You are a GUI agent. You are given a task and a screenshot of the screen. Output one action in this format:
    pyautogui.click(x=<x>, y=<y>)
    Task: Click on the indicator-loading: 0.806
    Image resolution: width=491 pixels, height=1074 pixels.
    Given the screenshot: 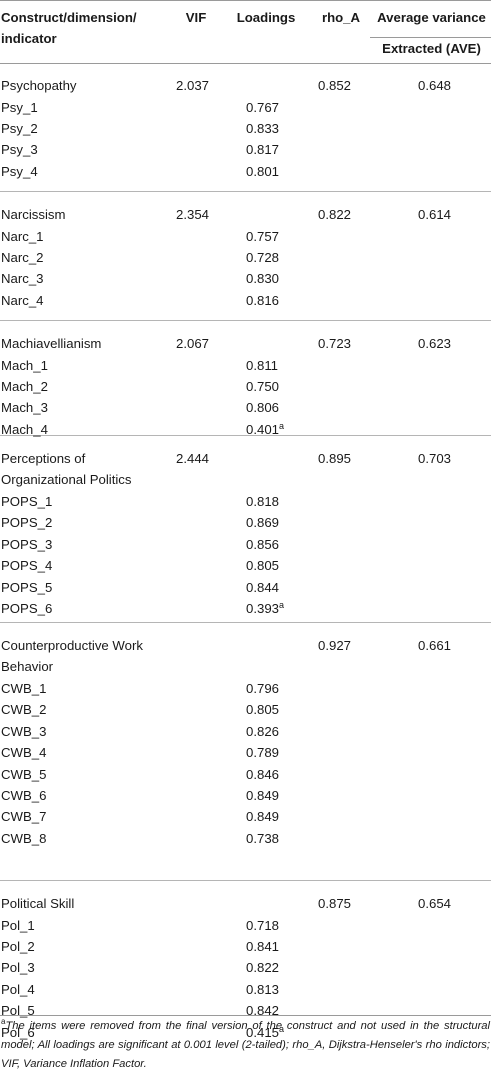 What is the action you would take?
    pyautogui.click(x=262, y=407)
    